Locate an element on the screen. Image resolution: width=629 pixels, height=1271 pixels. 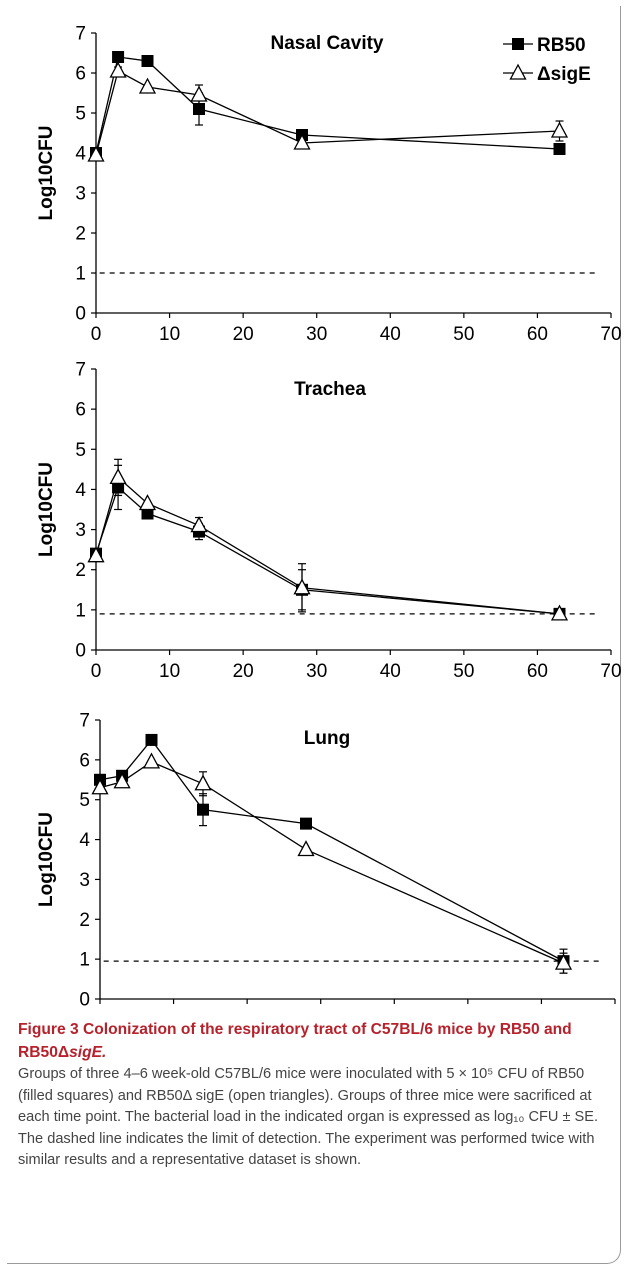
legend-rb50-label: RB50 is located at coordinates (561, 45).